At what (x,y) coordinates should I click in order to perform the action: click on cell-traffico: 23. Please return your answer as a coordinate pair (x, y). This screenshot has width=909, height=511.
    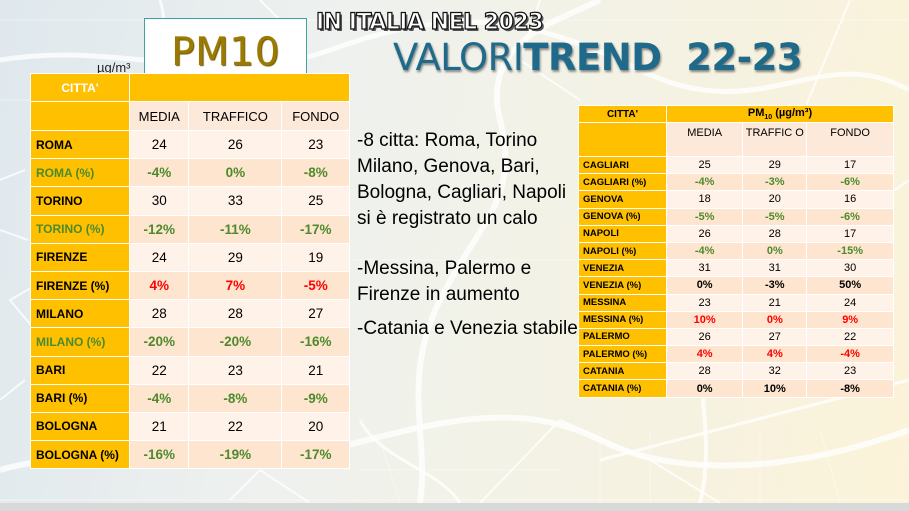
    Looking at the image, I should click on (235, 370).